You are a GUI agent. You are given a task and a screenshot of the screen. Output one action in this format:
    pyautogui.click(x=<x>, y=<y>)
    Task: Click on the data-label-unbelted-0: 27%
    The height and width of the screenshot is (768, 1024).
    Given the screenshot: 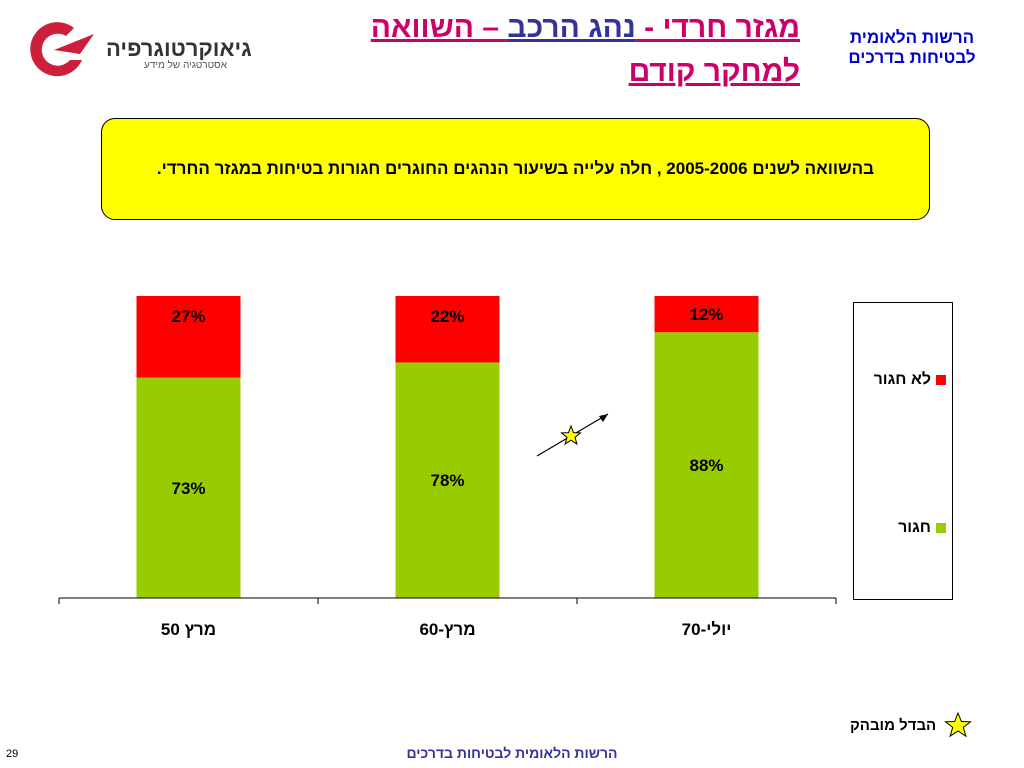 What is the action you would take?
    pyautogui.click(x=188, y=316)
    